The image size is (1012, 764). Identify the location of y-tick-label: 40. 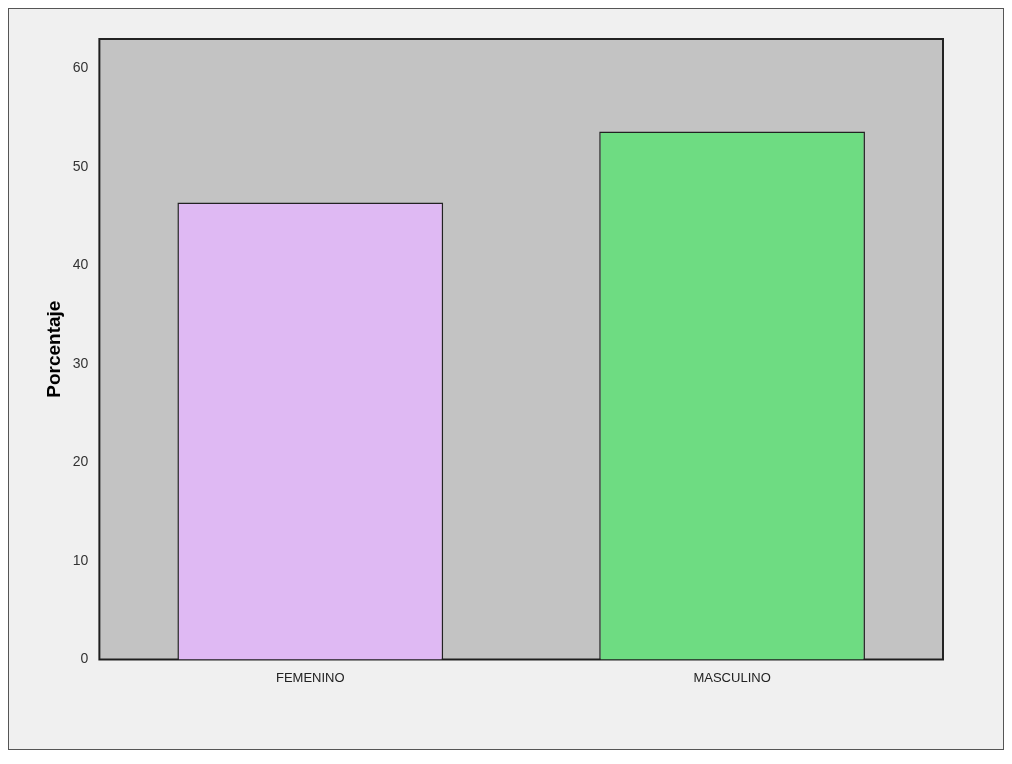
(80, 264).